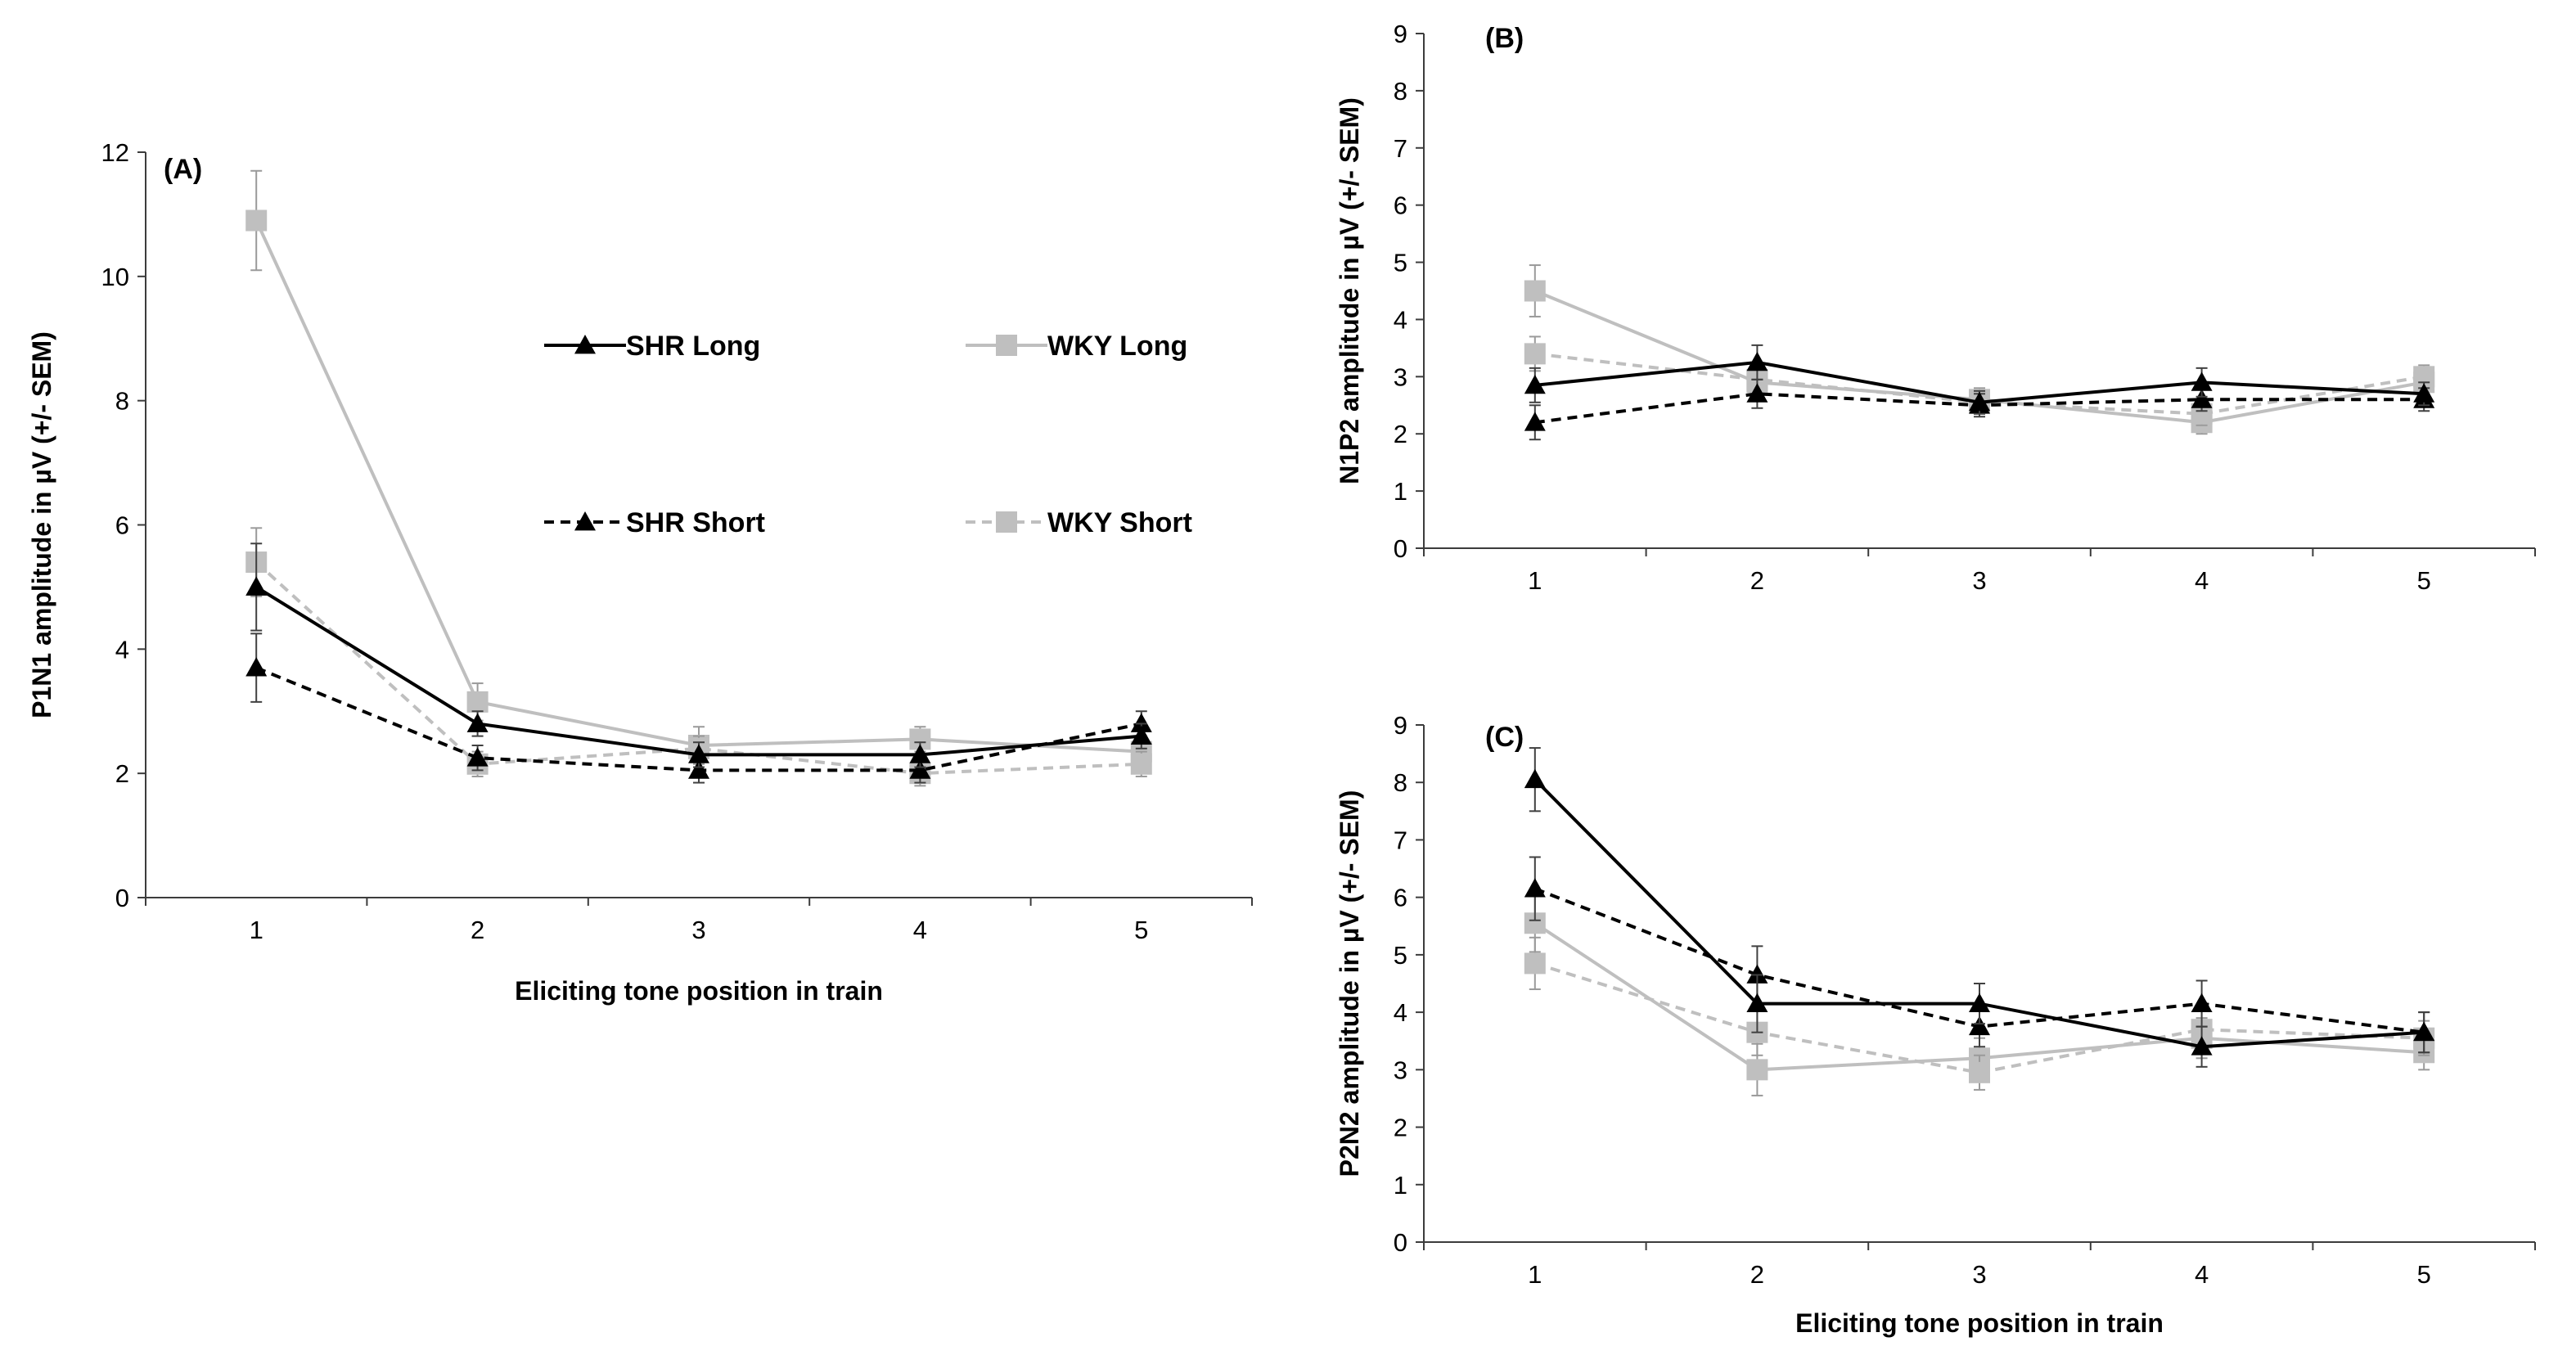 The width and height of the screenshot is (2576, 1364). What do you see at coordinates (1504, 39) in the screenshot?
I see `panel-label: (B)` at bounding box center [1504, 39].